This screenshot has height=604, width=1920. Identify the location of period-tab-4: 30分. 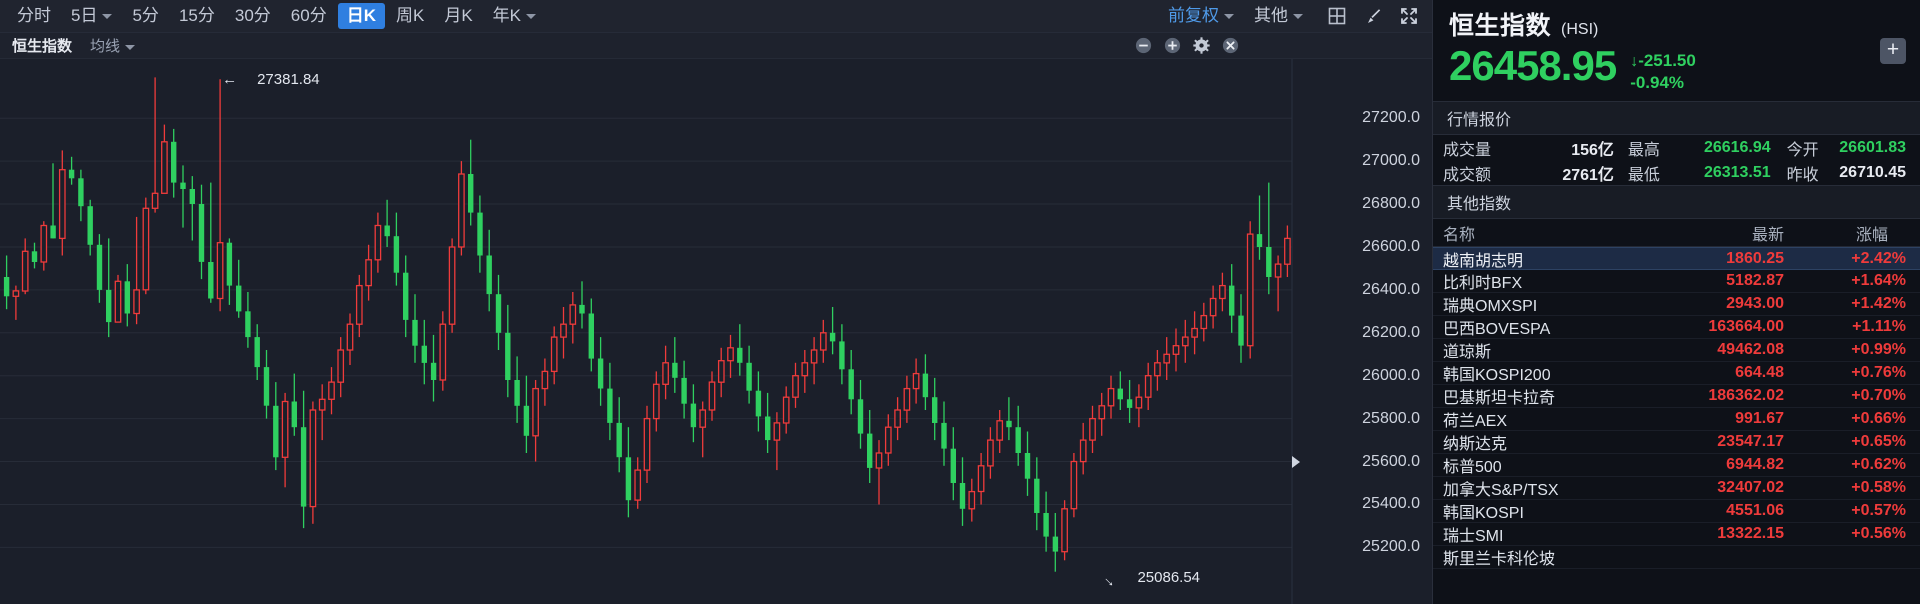
(253, 16).